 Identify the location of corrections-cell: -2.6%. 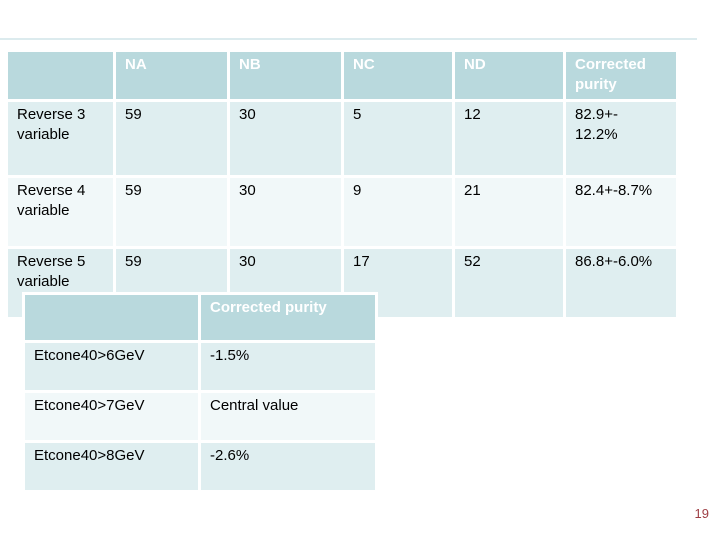
(288, 466).